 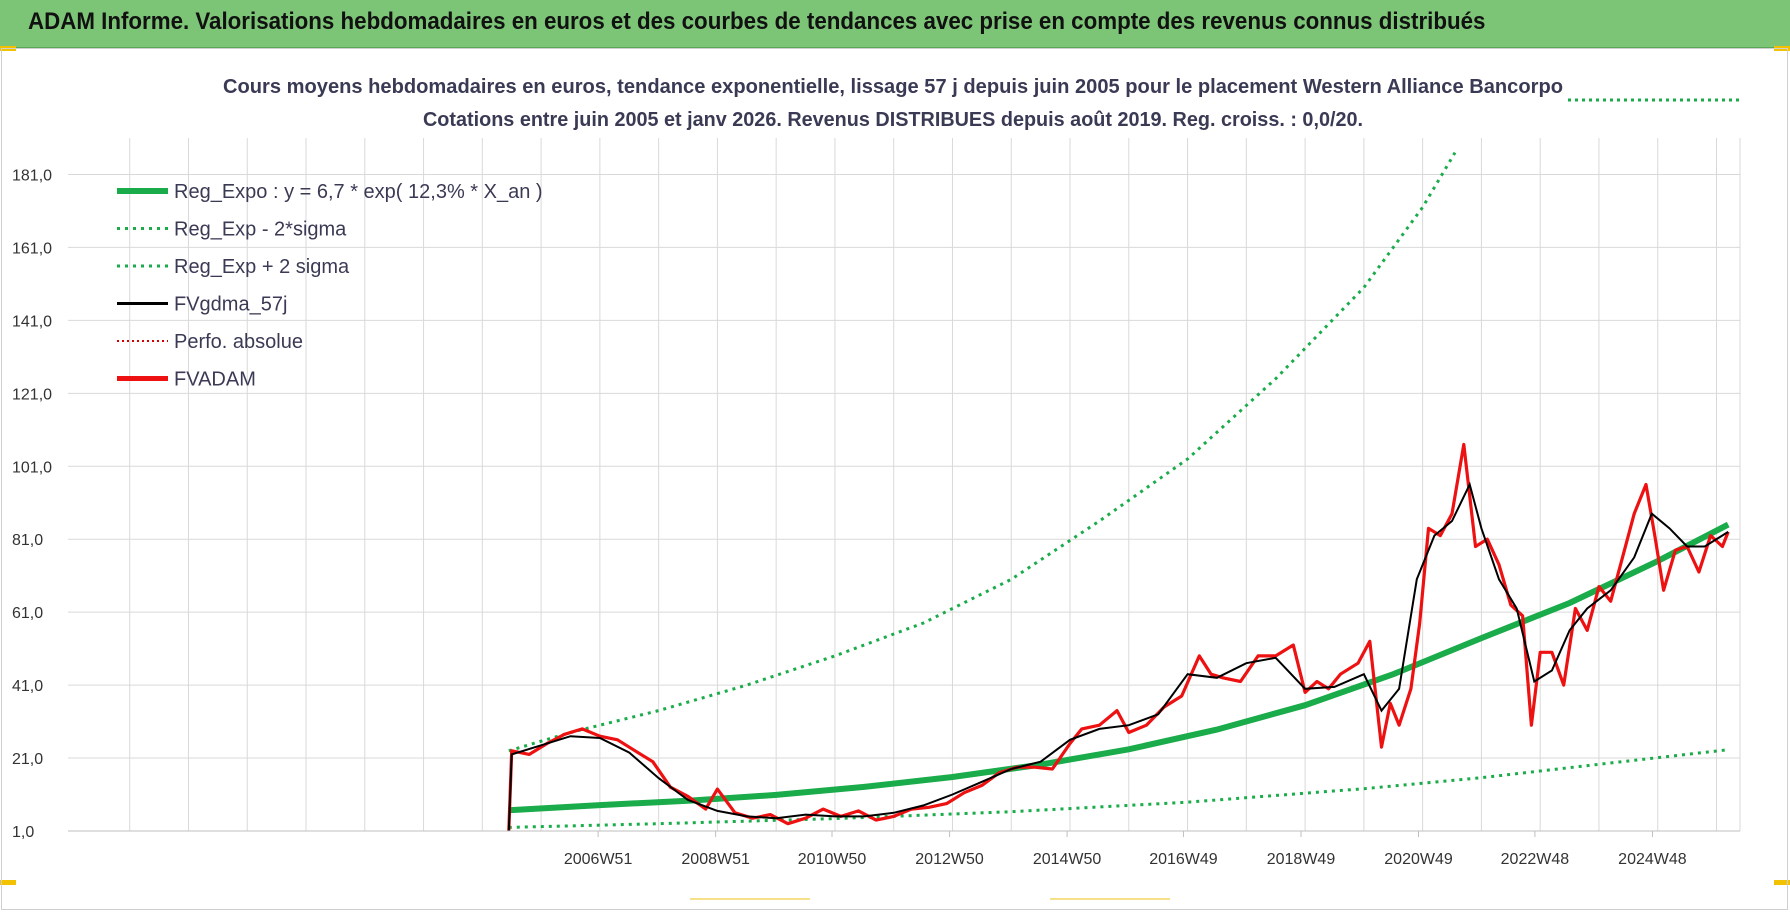 What do you see at coordinates (1418, 859) in the screenshot?
I see `x-tick-label: 2020W49` at bounding box center [1418, 859].